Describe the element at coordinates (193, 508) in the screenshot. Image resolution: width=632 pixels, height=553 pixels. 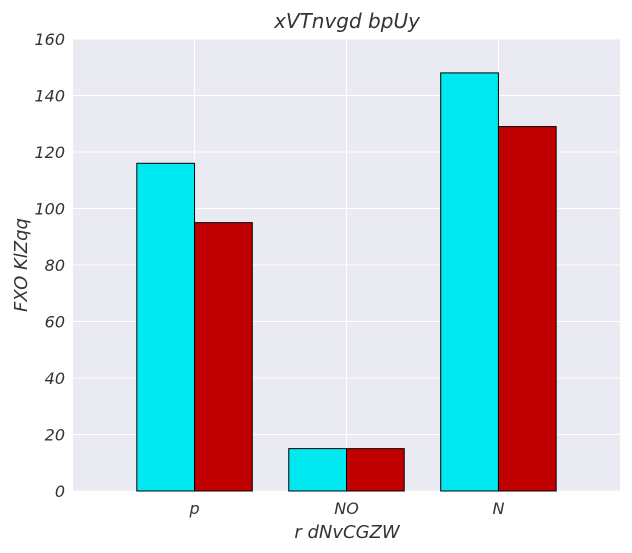
I see `x-tick-label: p` at that location.